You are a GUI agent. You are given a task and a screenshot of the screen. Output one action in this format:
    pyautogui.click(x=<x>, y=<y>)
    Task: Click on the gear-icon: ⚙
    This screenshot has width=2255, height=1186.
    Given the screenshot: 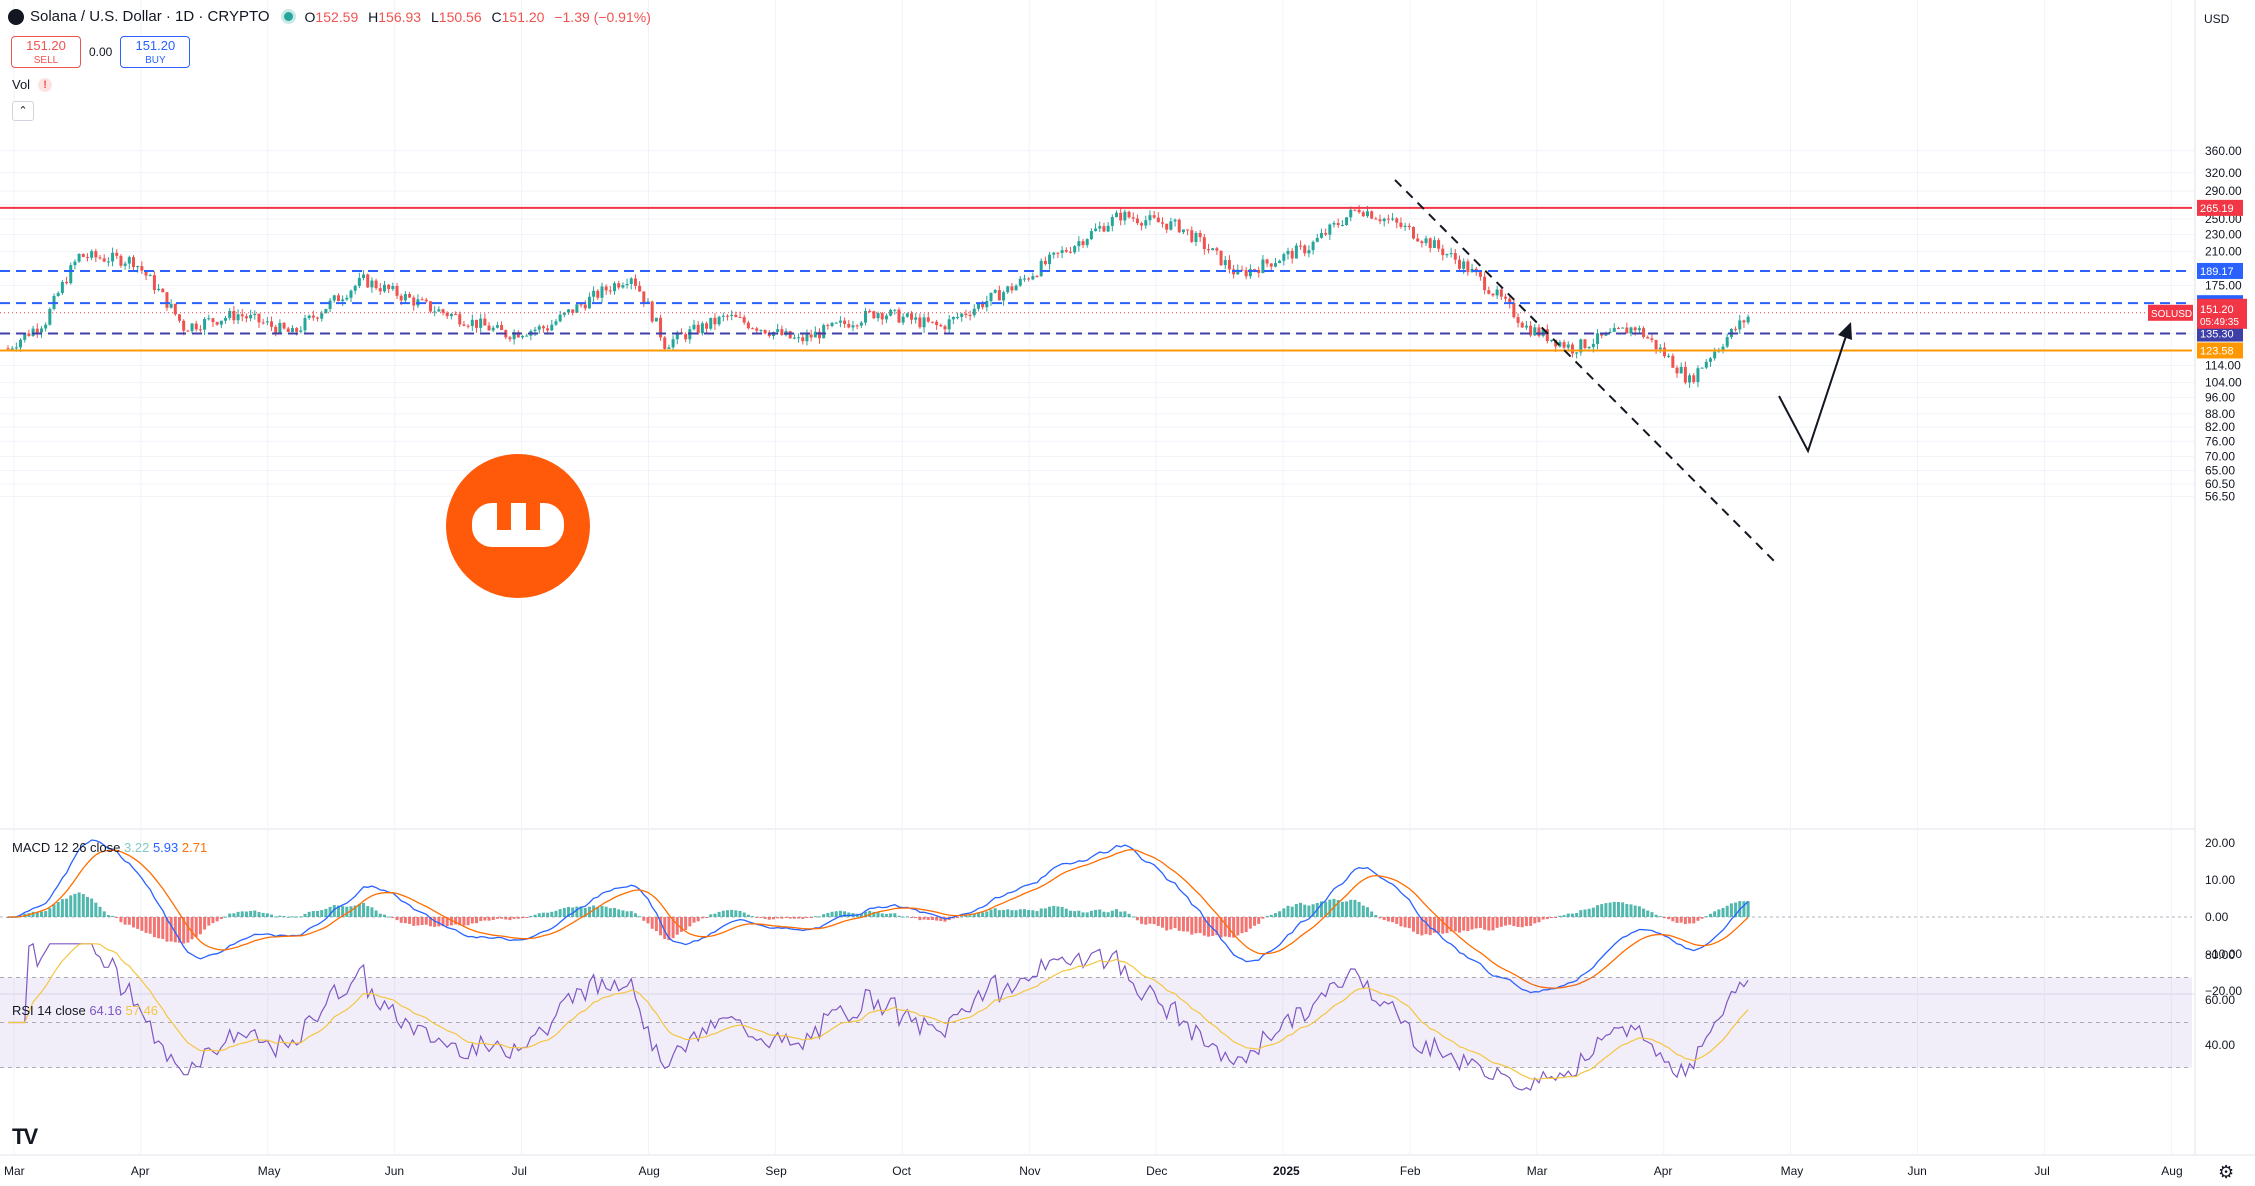 What is the action you would take?
    pyautogui.click(x=2226, y=1172)
    